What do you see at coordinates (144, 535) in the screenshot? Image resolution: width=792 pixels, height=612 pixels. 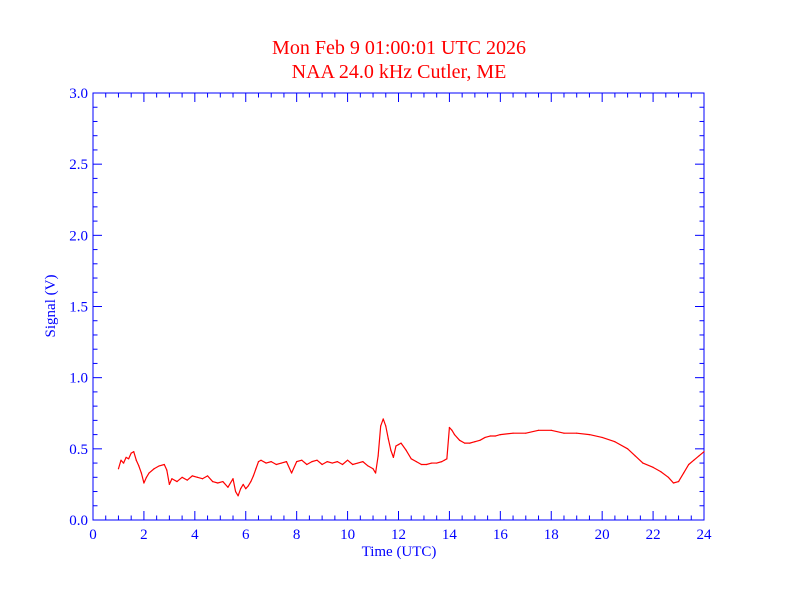 I see `x-tick-label: 2` at bounding box center [144, 535].